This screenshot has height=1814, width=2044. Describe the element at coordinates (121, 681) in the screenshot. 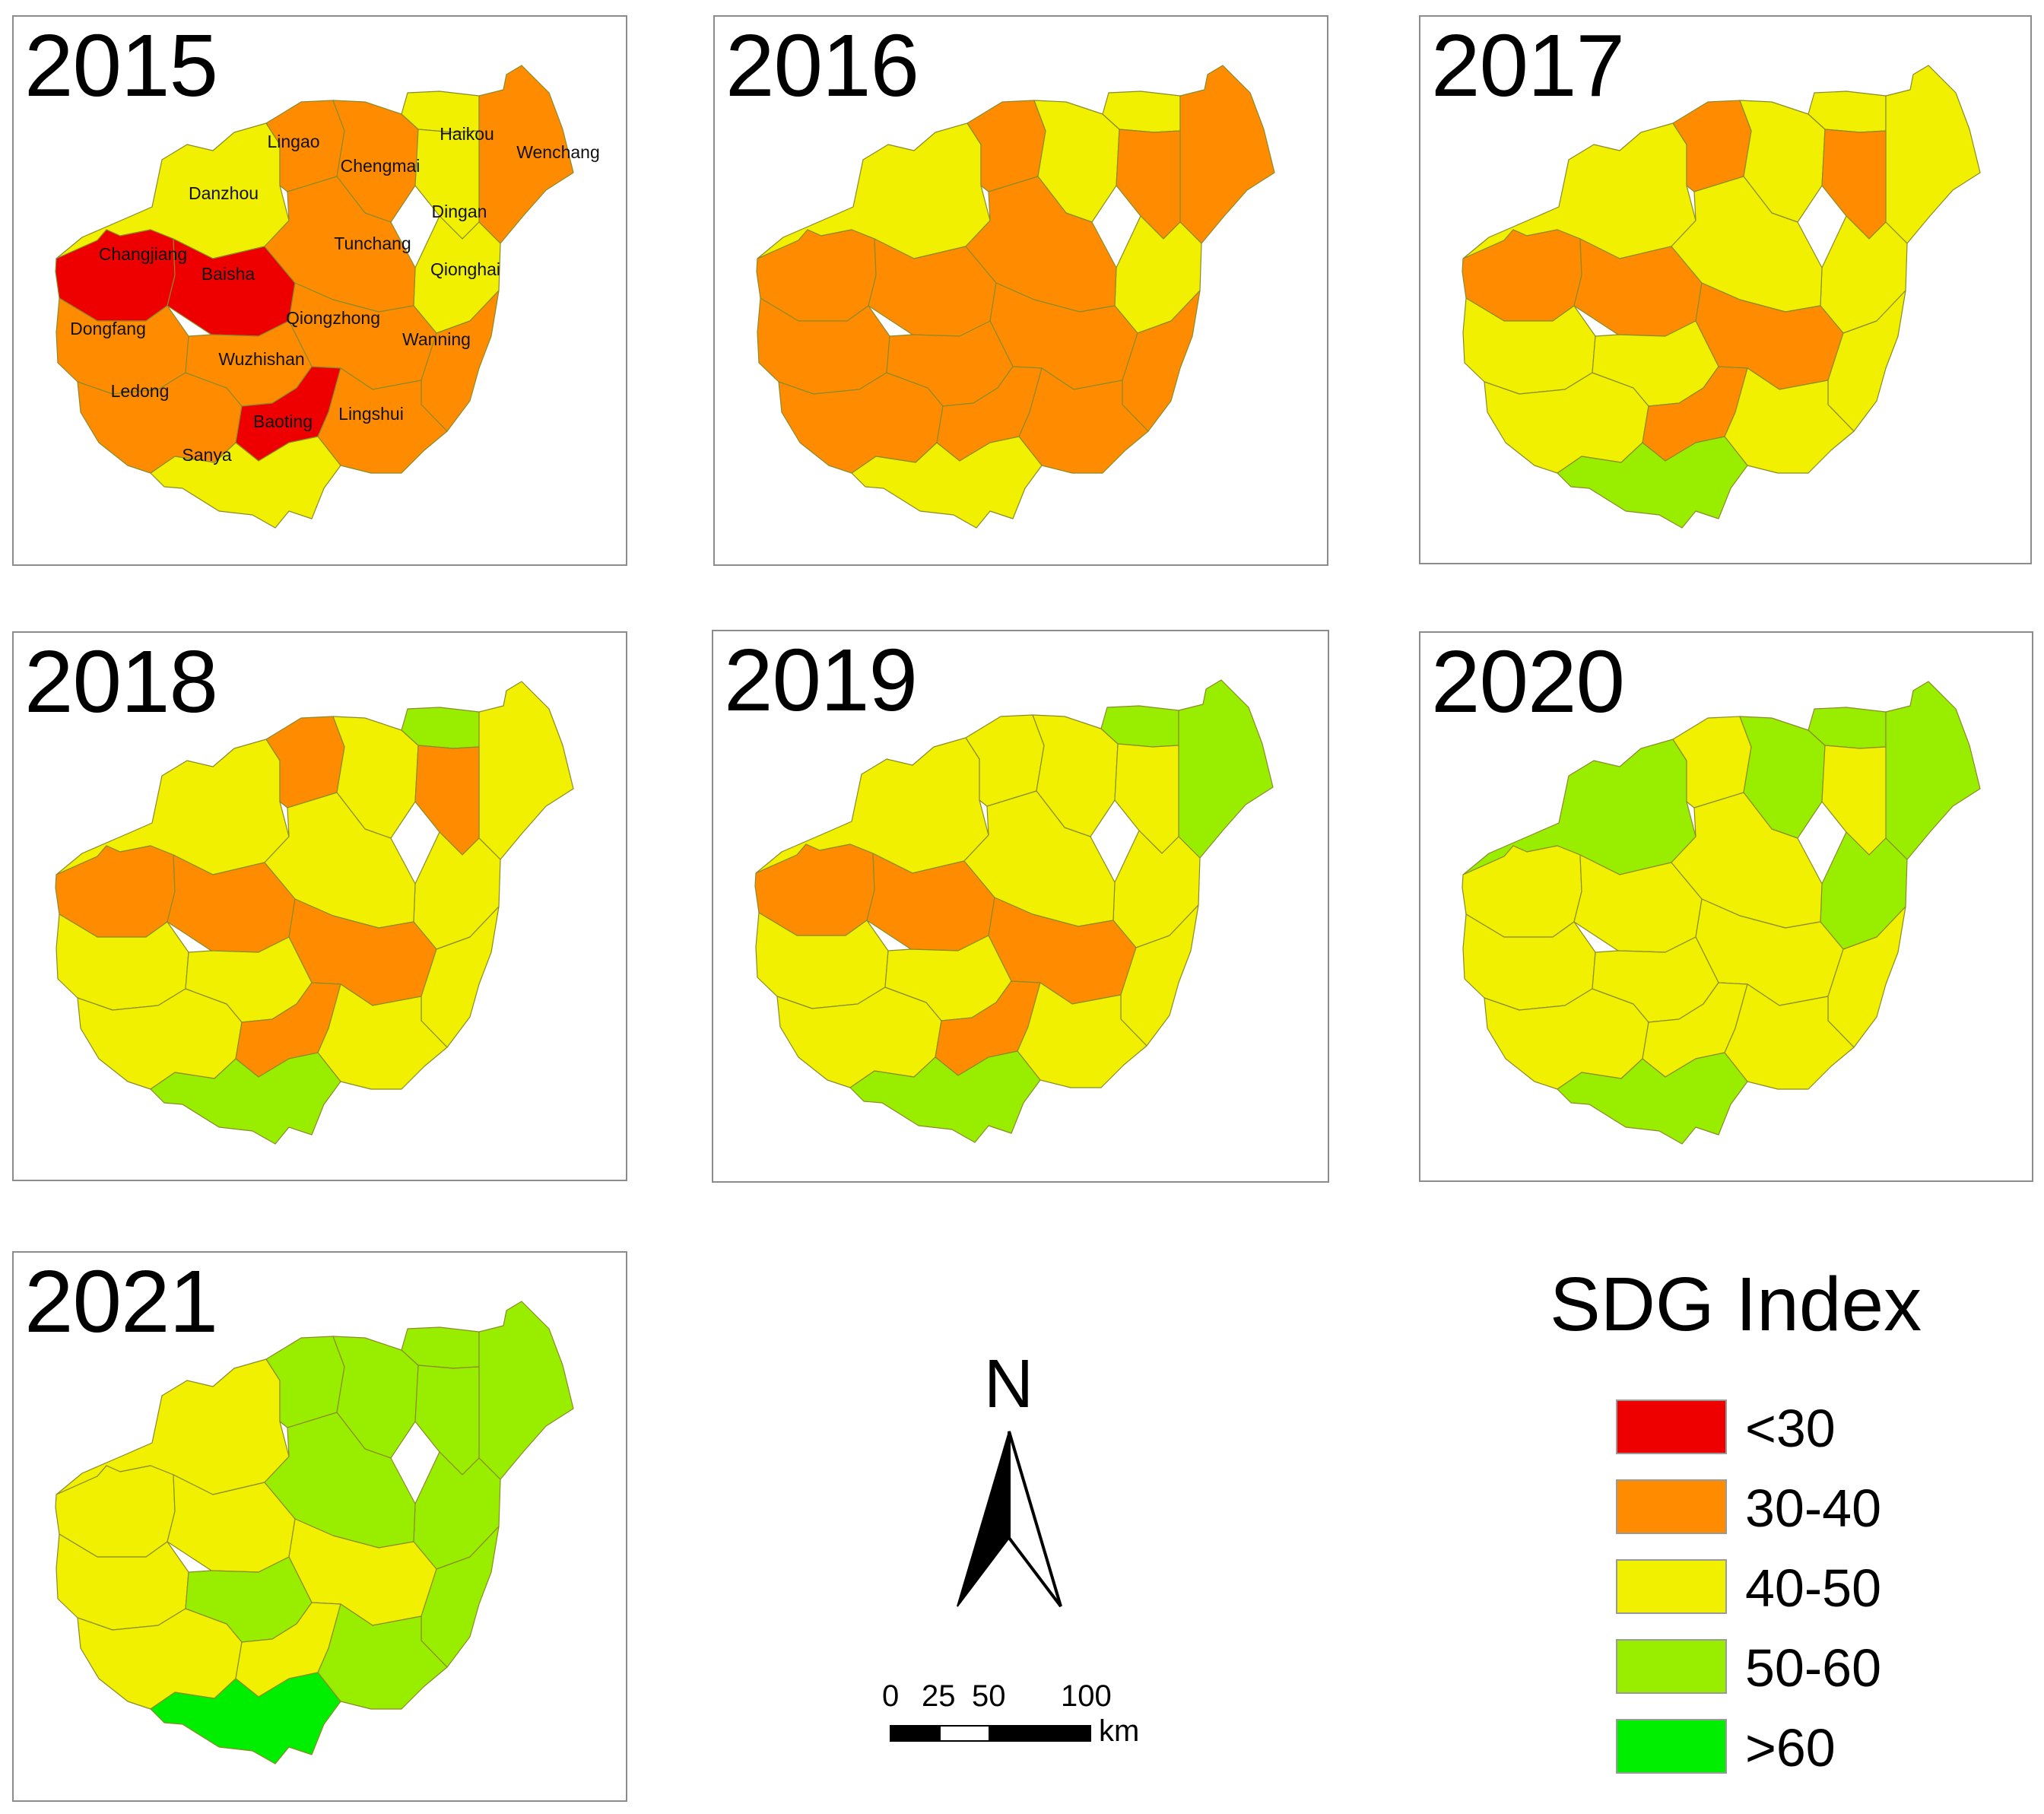

I see `panel-year-label: 2018` at that location.